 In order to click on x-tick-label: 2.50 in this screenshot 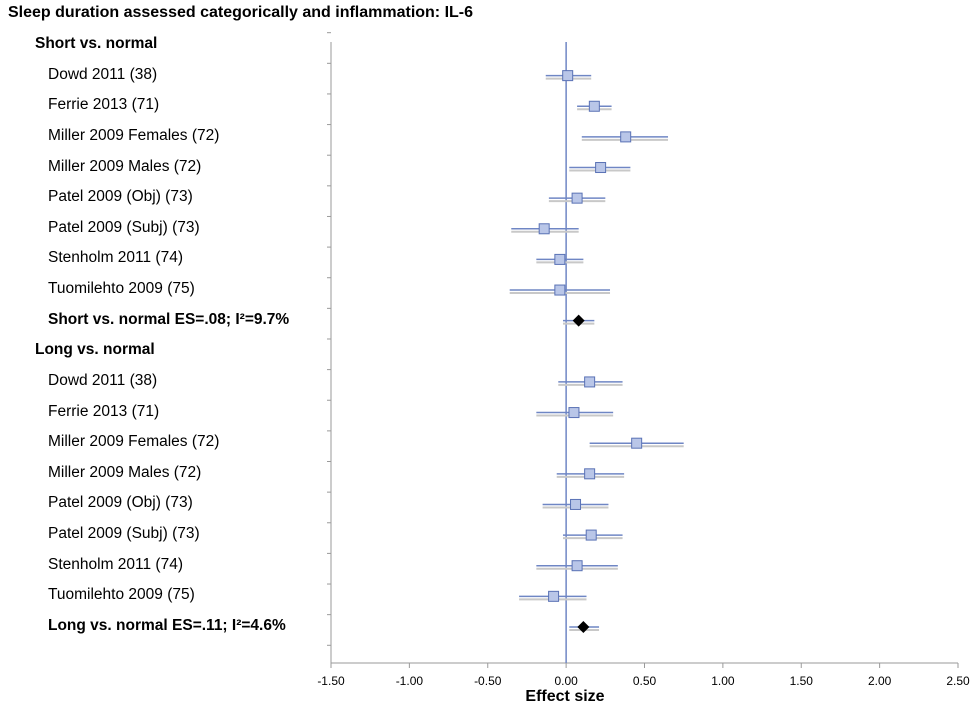, I will do `click(958, 681)`.